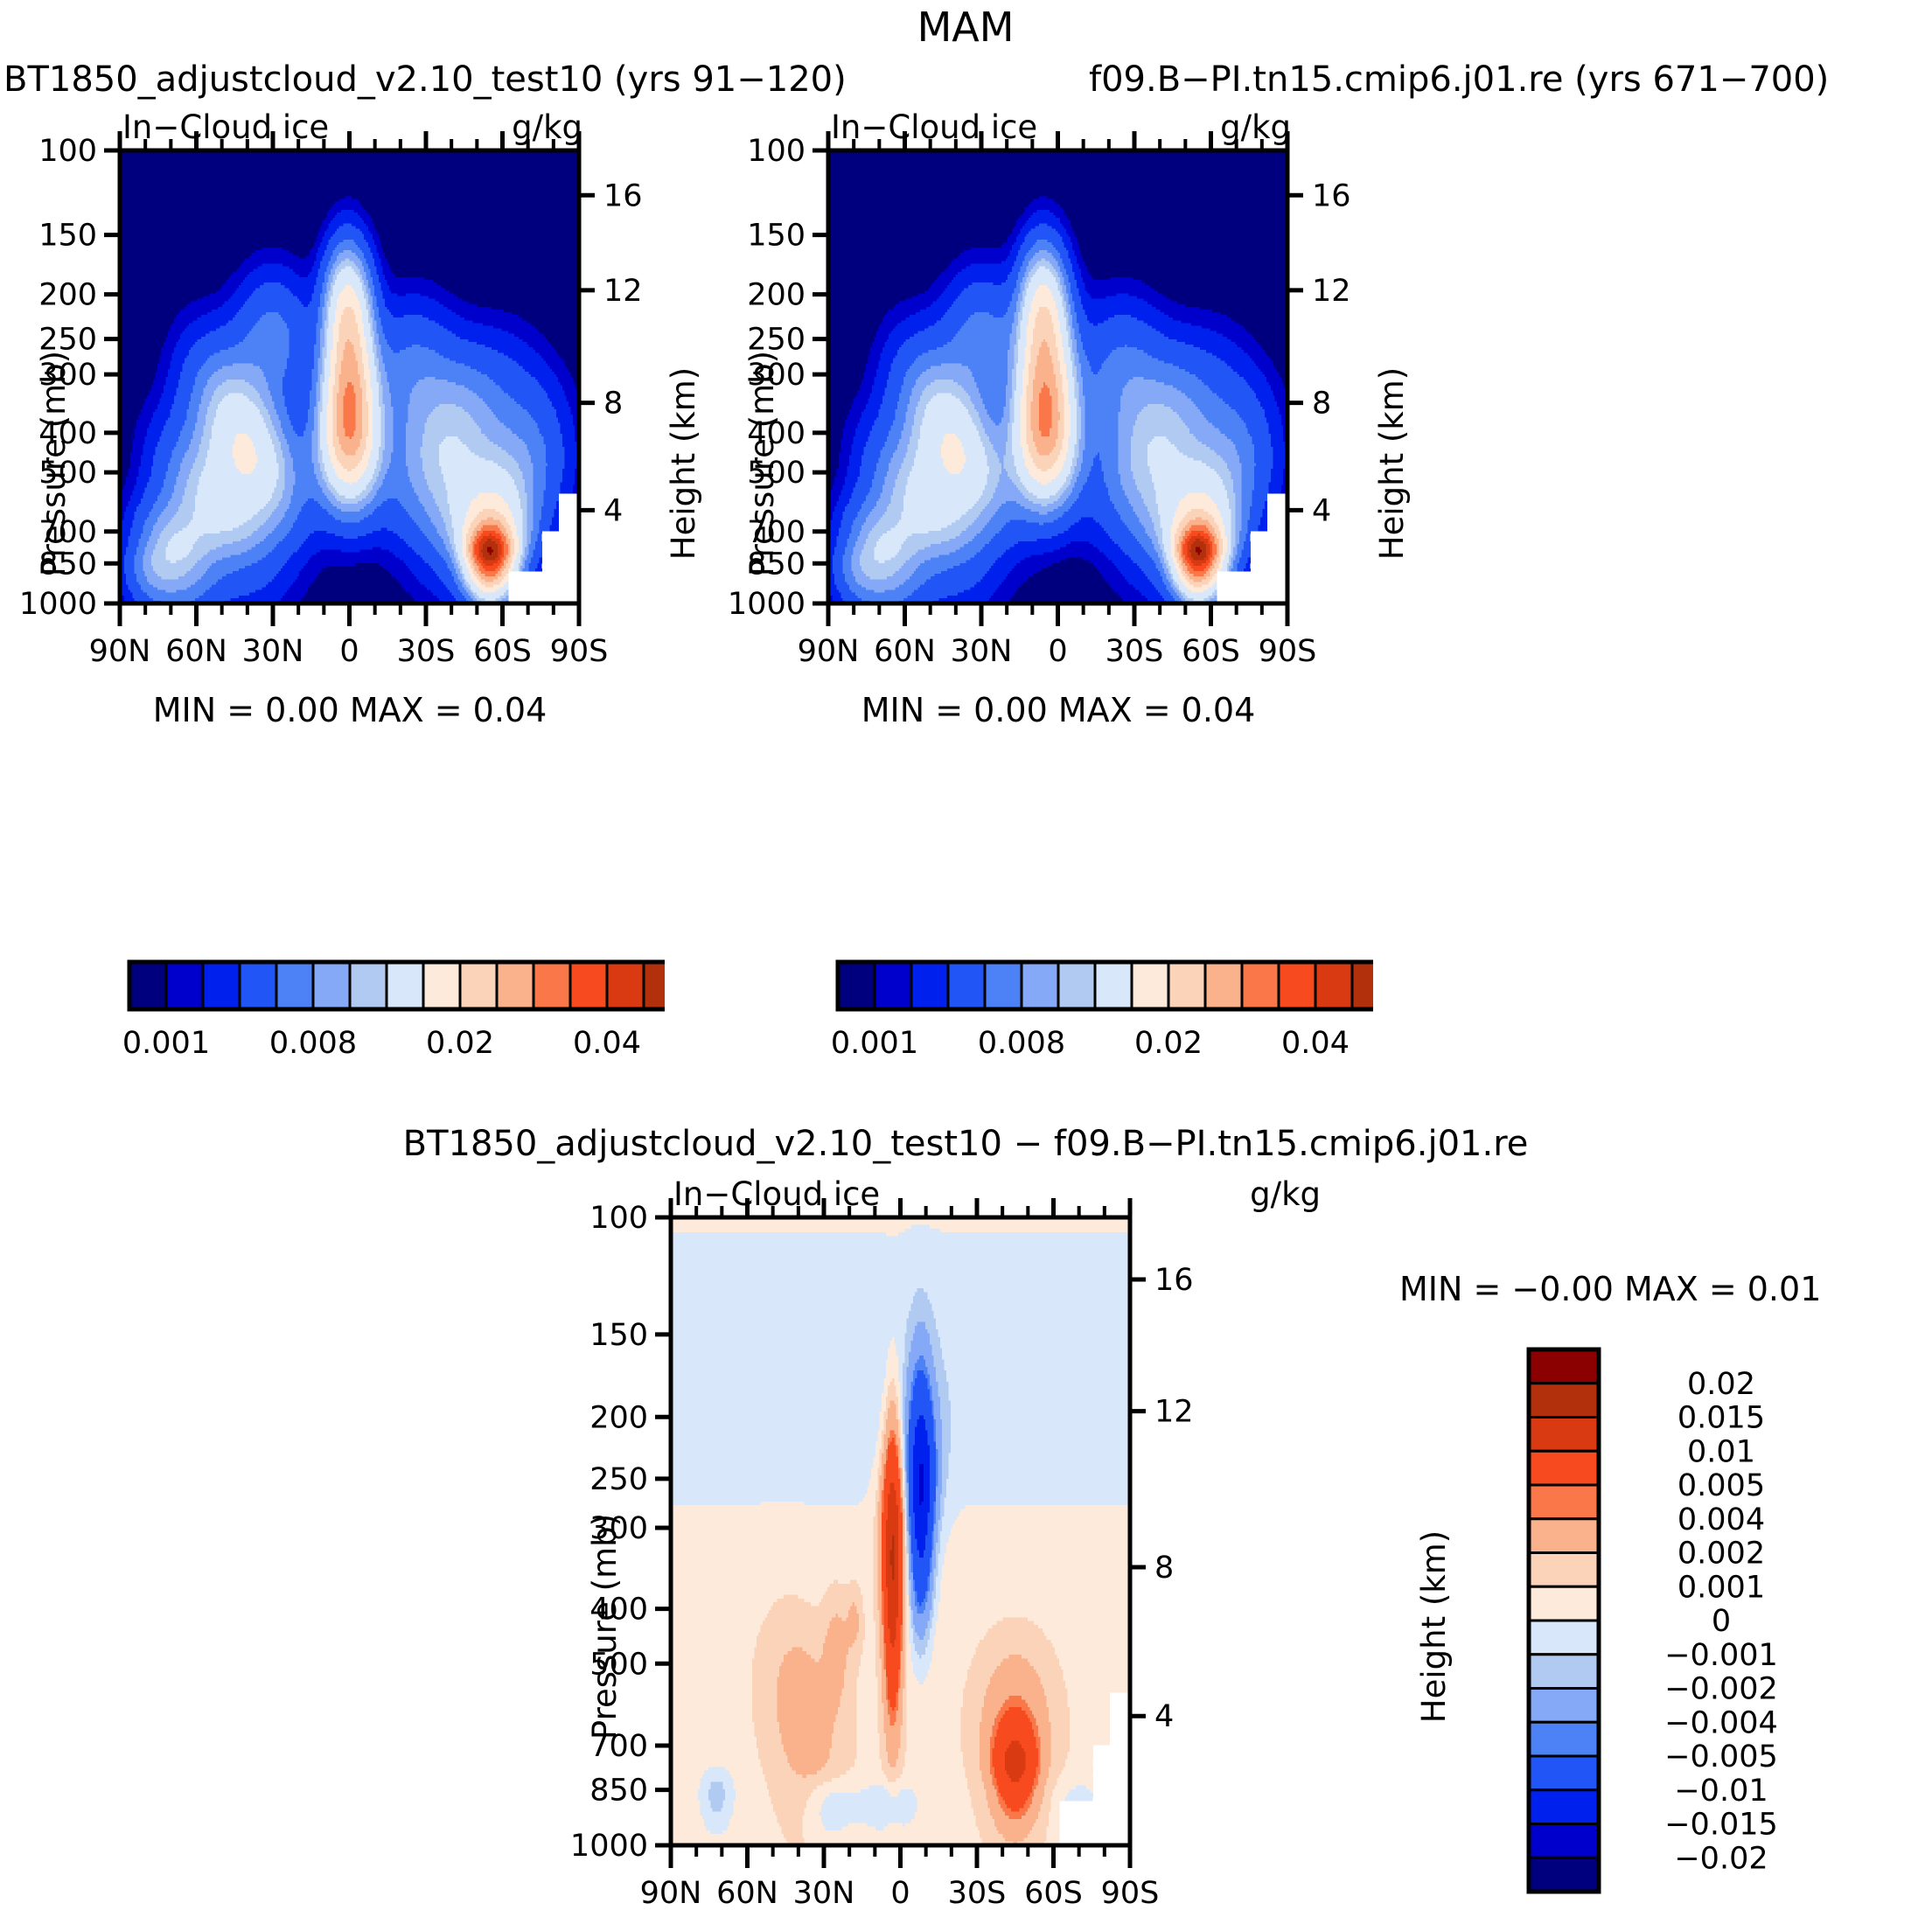 Image resolution: width=1932 pixels, height=1924 pixels. Describe the element at coordinates (579, 651) in the screenshot. I see `svg-text: 90S` at that location.